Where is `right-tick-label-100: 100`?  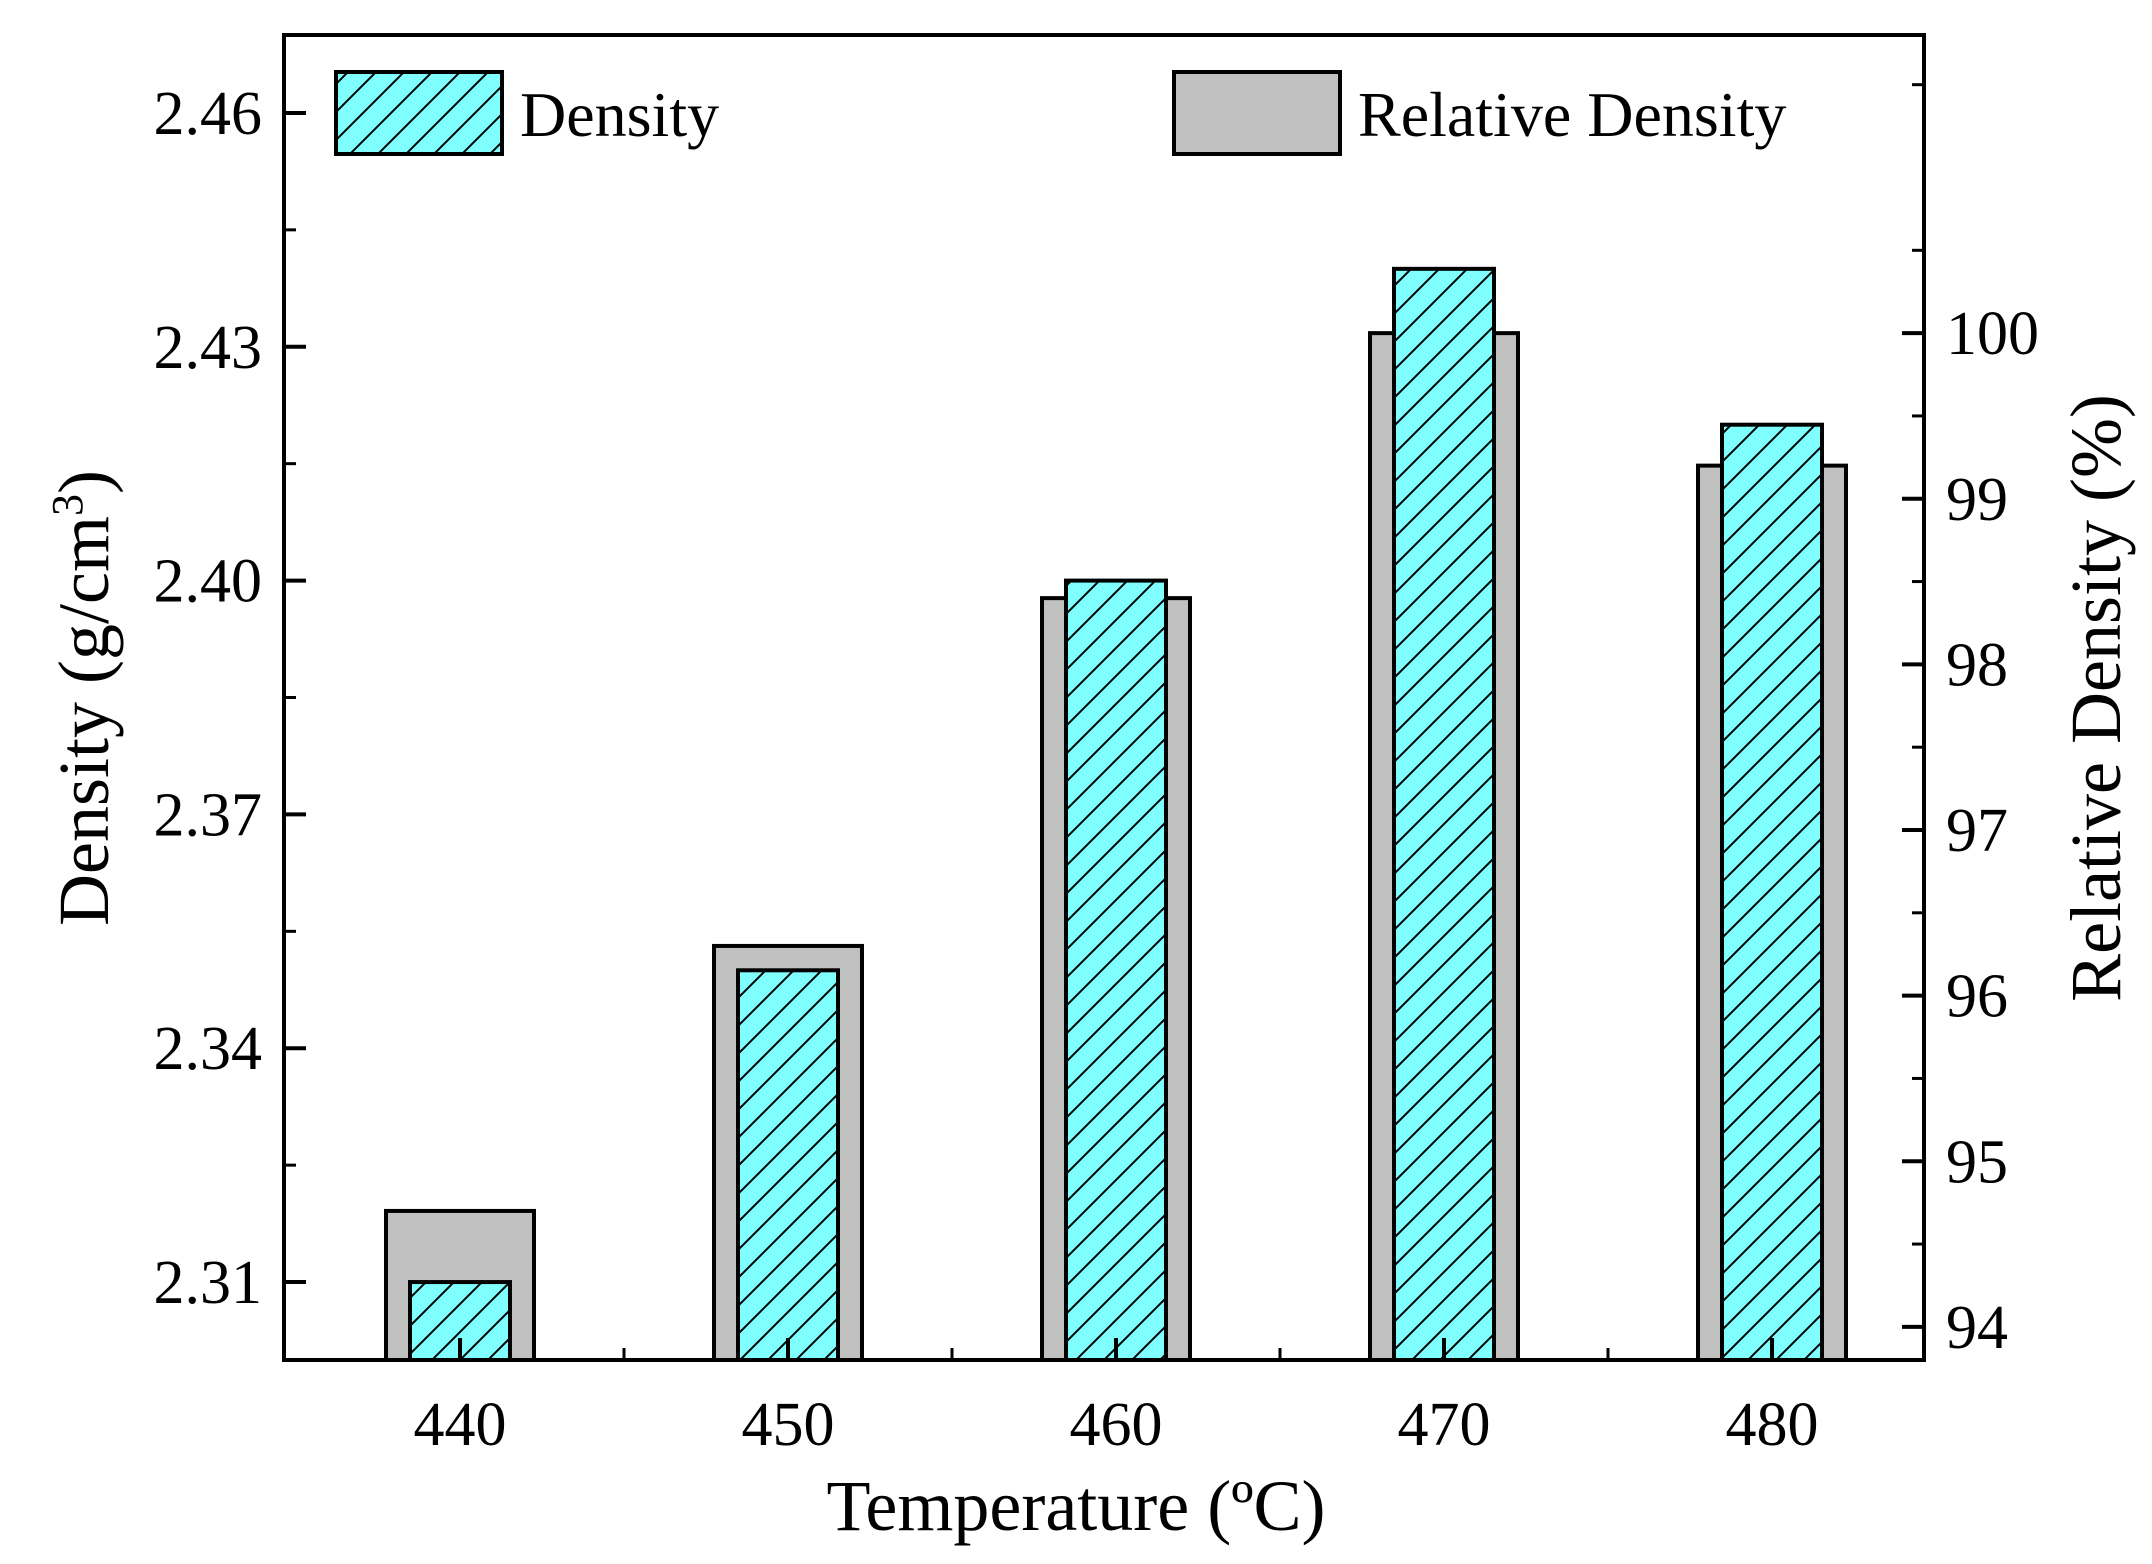
right-tick-label-100: 100 is located at coordinates (1992, 334).